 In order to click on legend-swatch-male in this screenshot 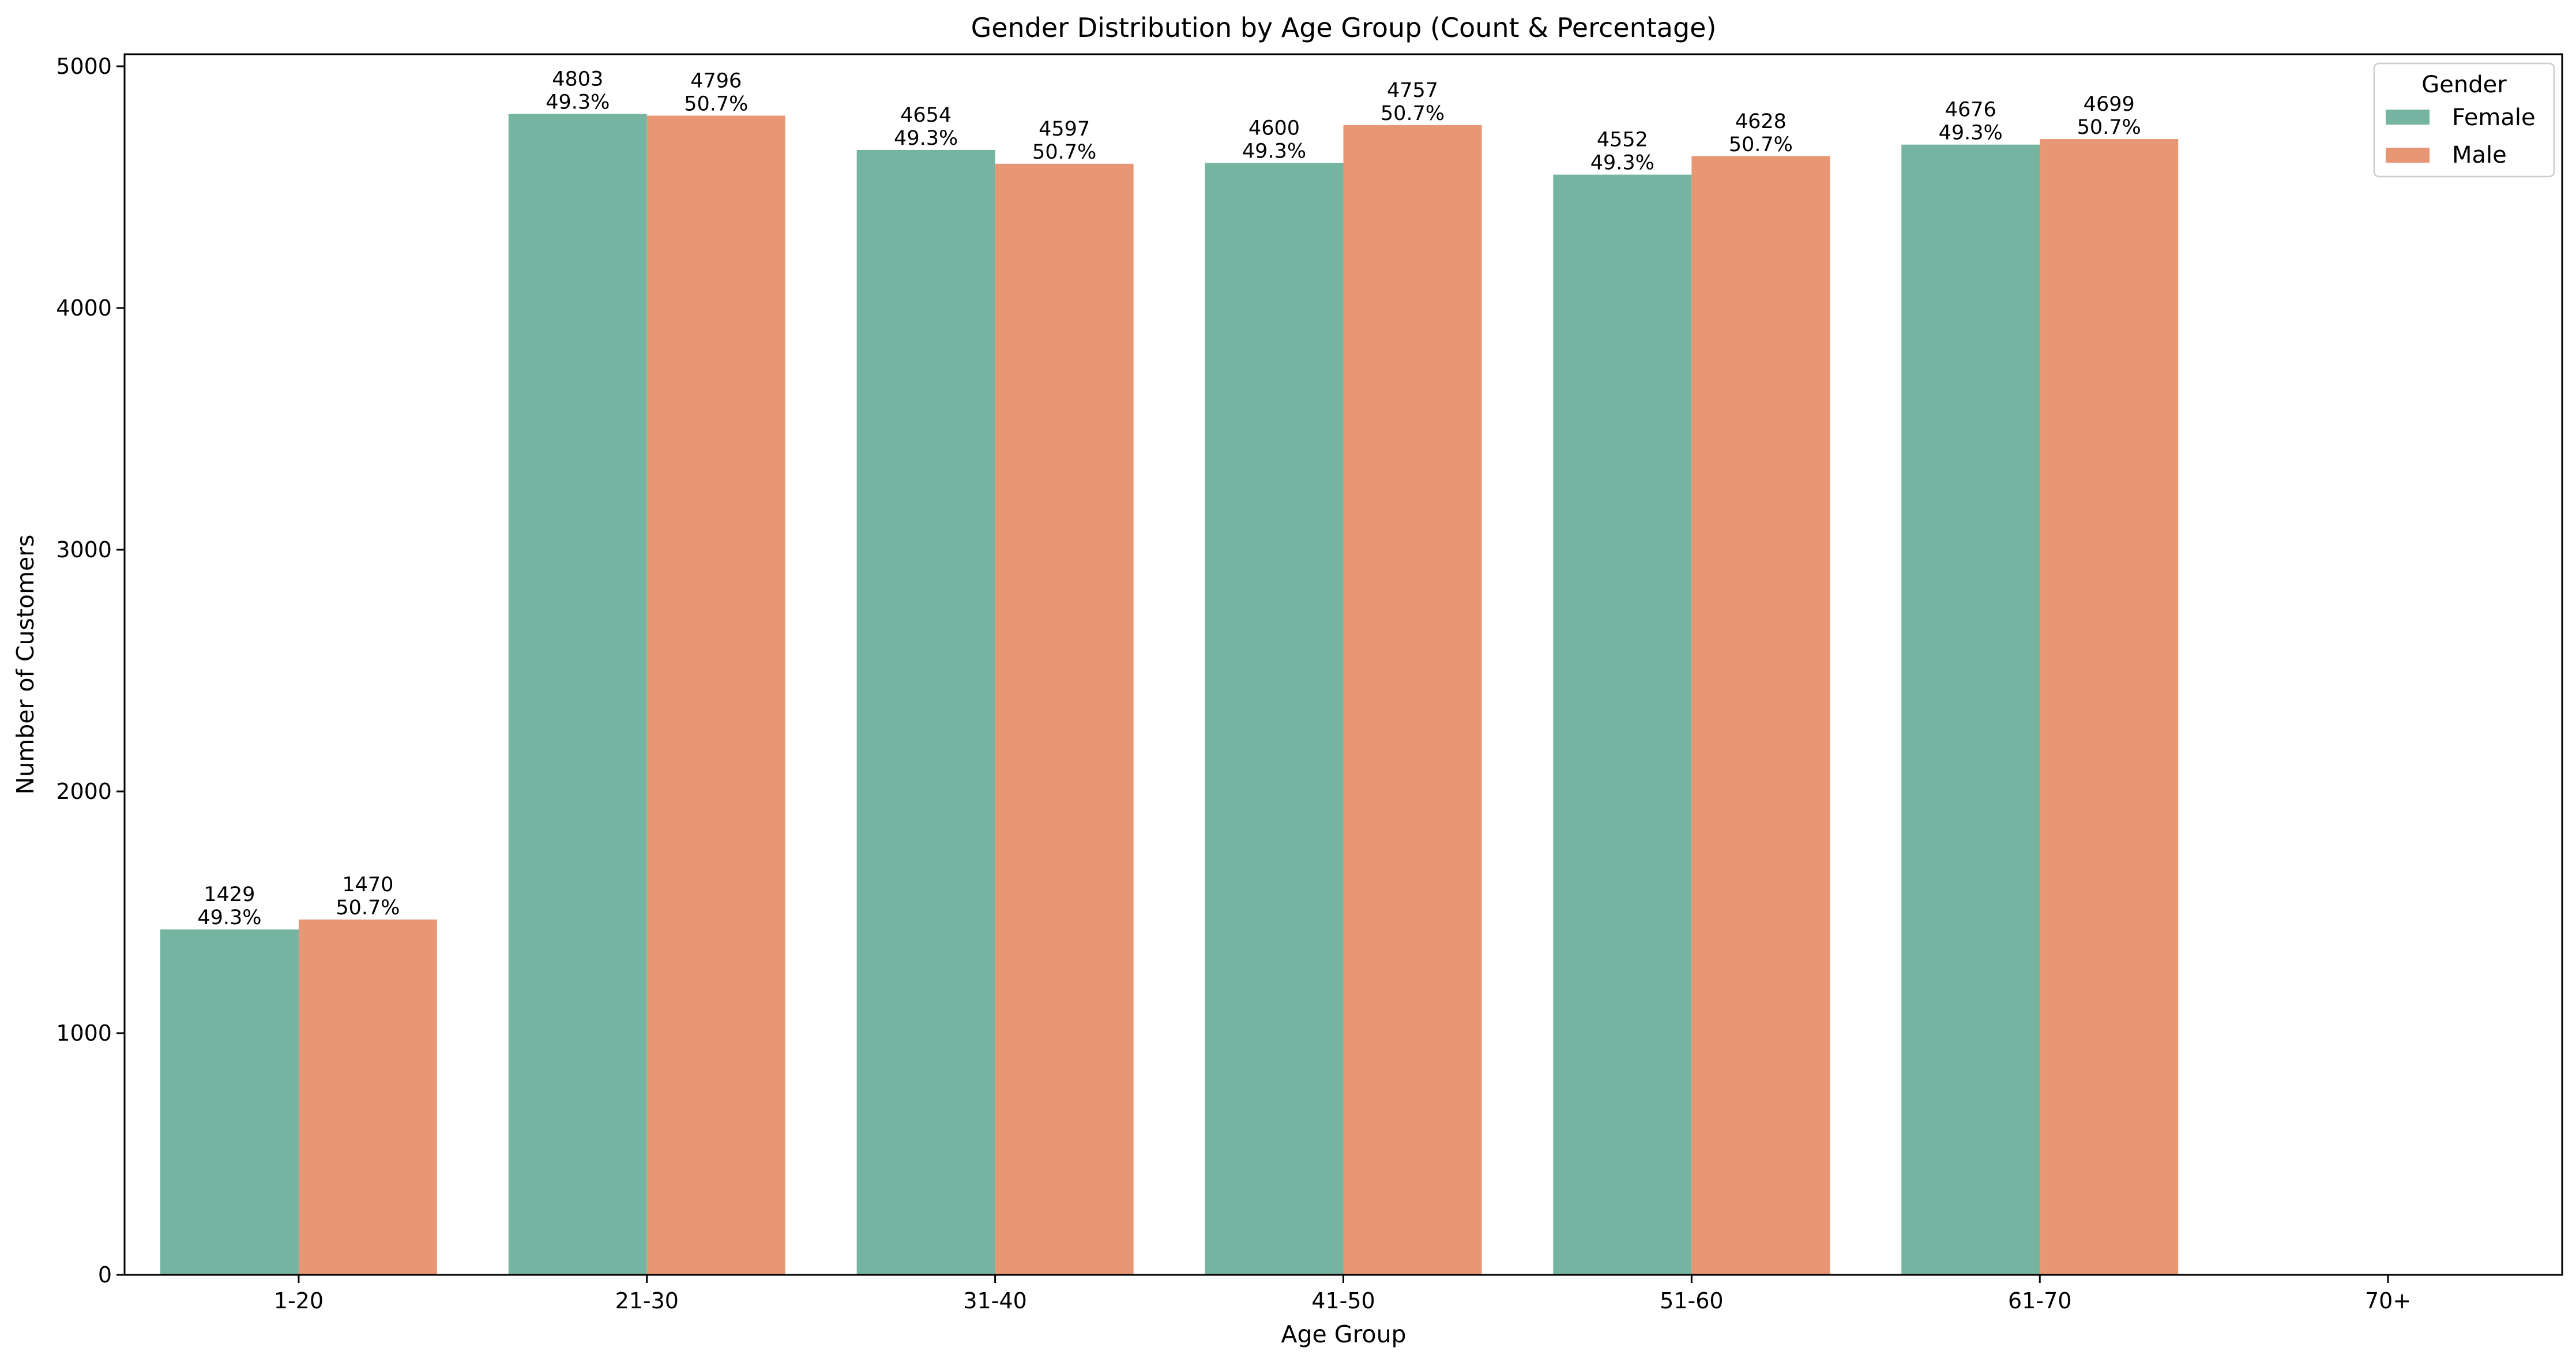, I will do `click(2408, 156)`.